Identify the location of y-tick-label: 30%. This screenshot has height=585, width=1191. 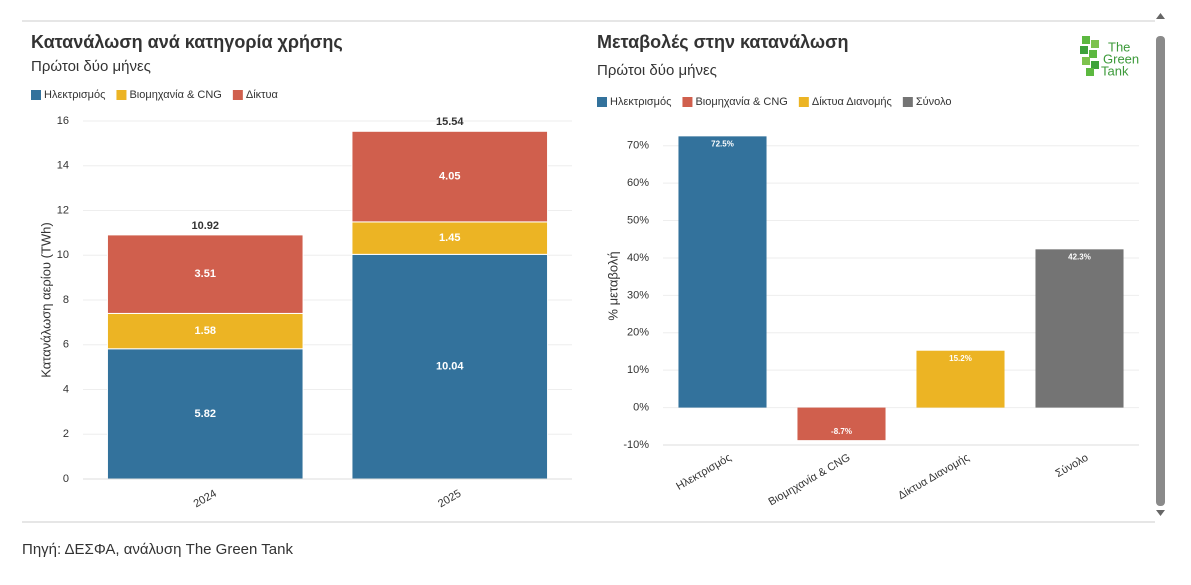
(638, 295).